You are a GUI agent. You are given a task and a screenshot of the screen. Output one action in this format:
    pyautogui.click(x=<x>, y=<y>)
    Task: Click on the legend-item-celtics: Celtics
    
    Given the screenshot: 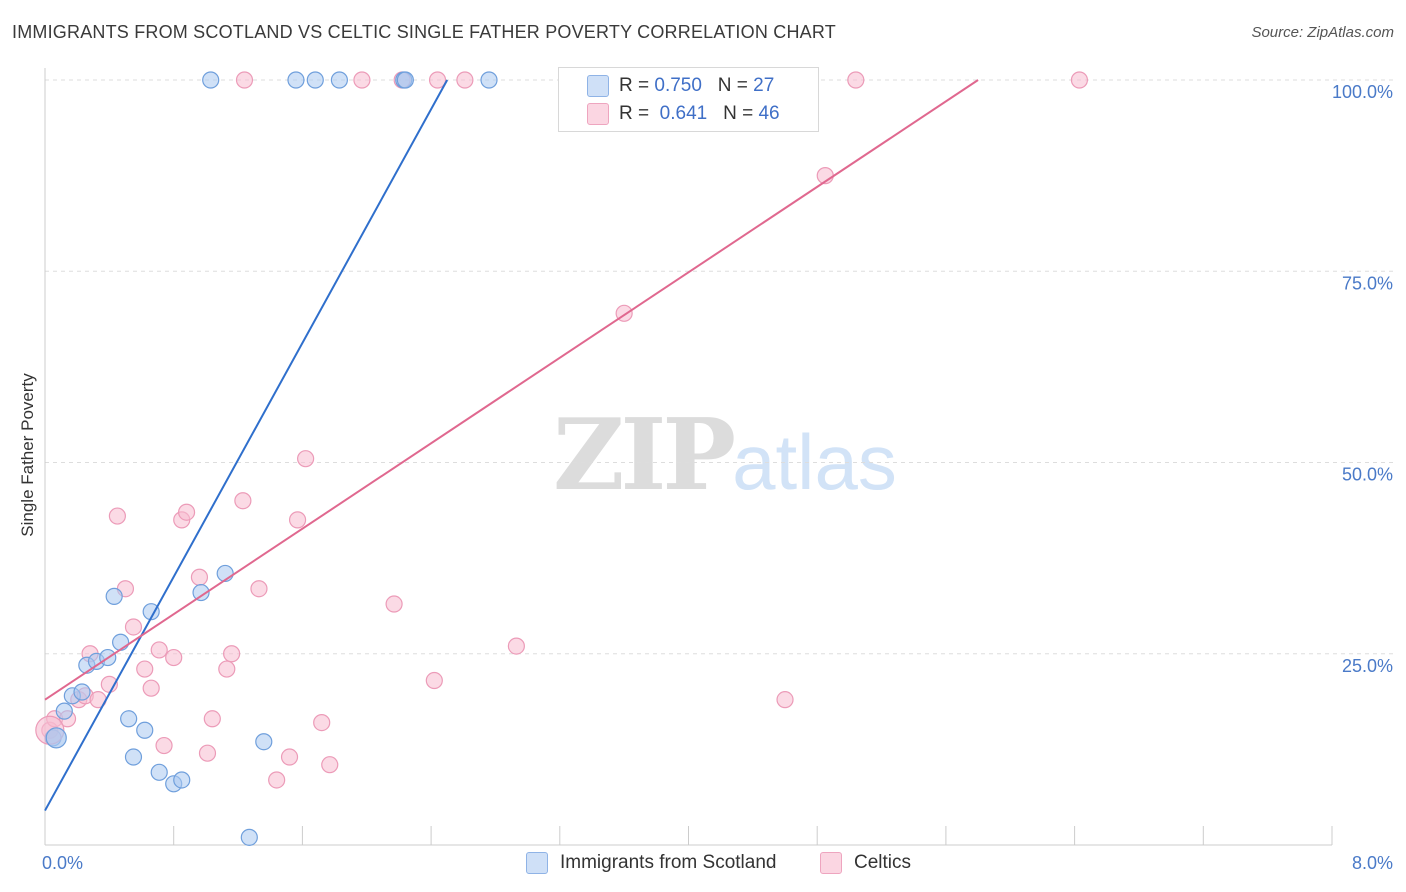 What is the action you would take?
    pyautogui.click(x=865, y=863)
    